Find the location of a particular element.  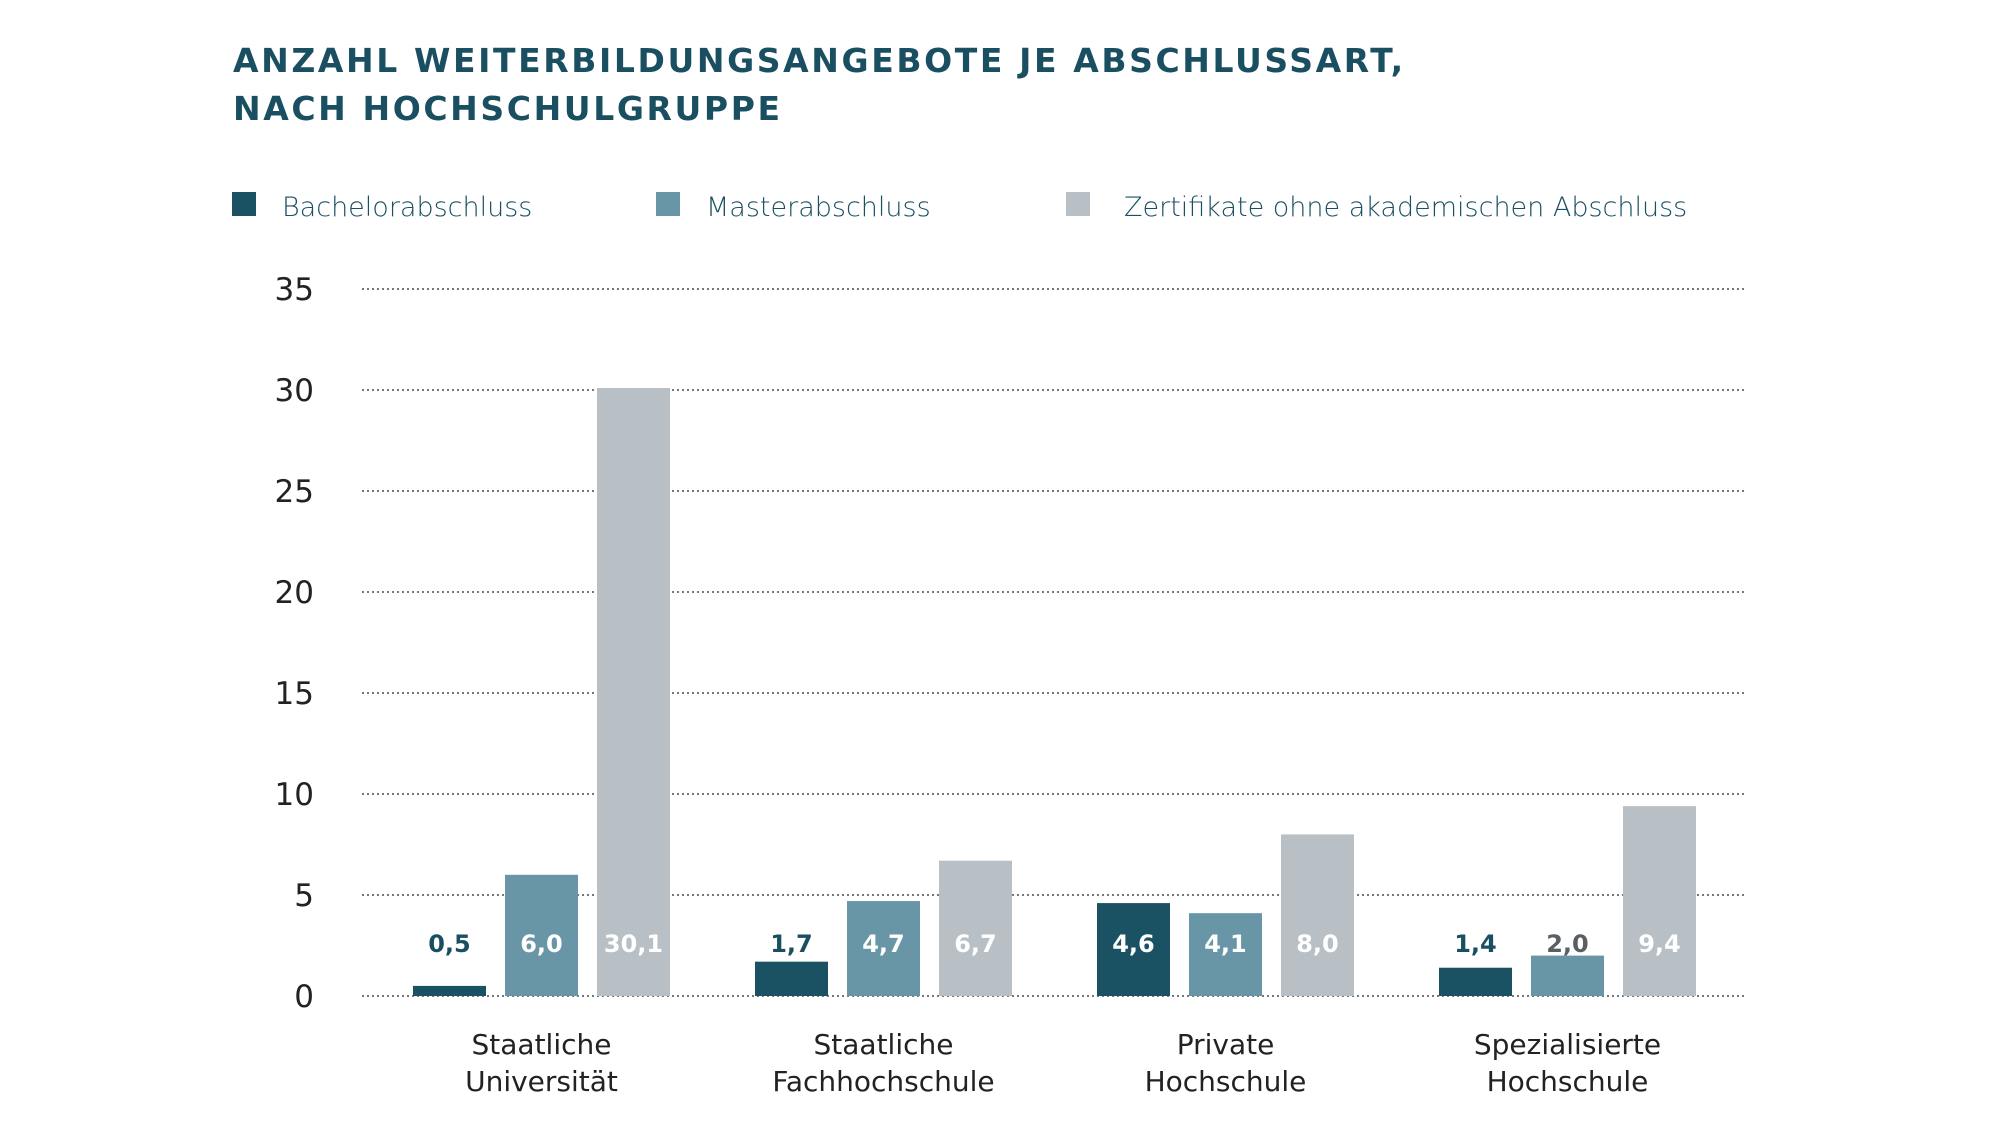

data-label: 4,6 is located at coordinates (1133, 944).